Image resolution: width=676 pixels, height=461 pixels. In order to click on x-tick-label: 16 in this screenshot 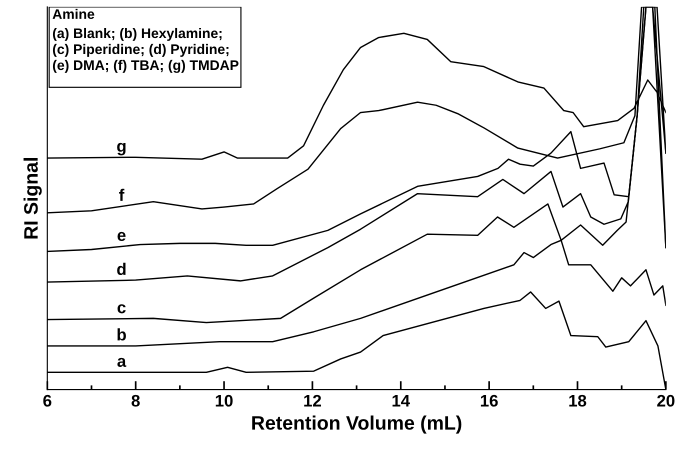, I will do `click(489, 400)`.